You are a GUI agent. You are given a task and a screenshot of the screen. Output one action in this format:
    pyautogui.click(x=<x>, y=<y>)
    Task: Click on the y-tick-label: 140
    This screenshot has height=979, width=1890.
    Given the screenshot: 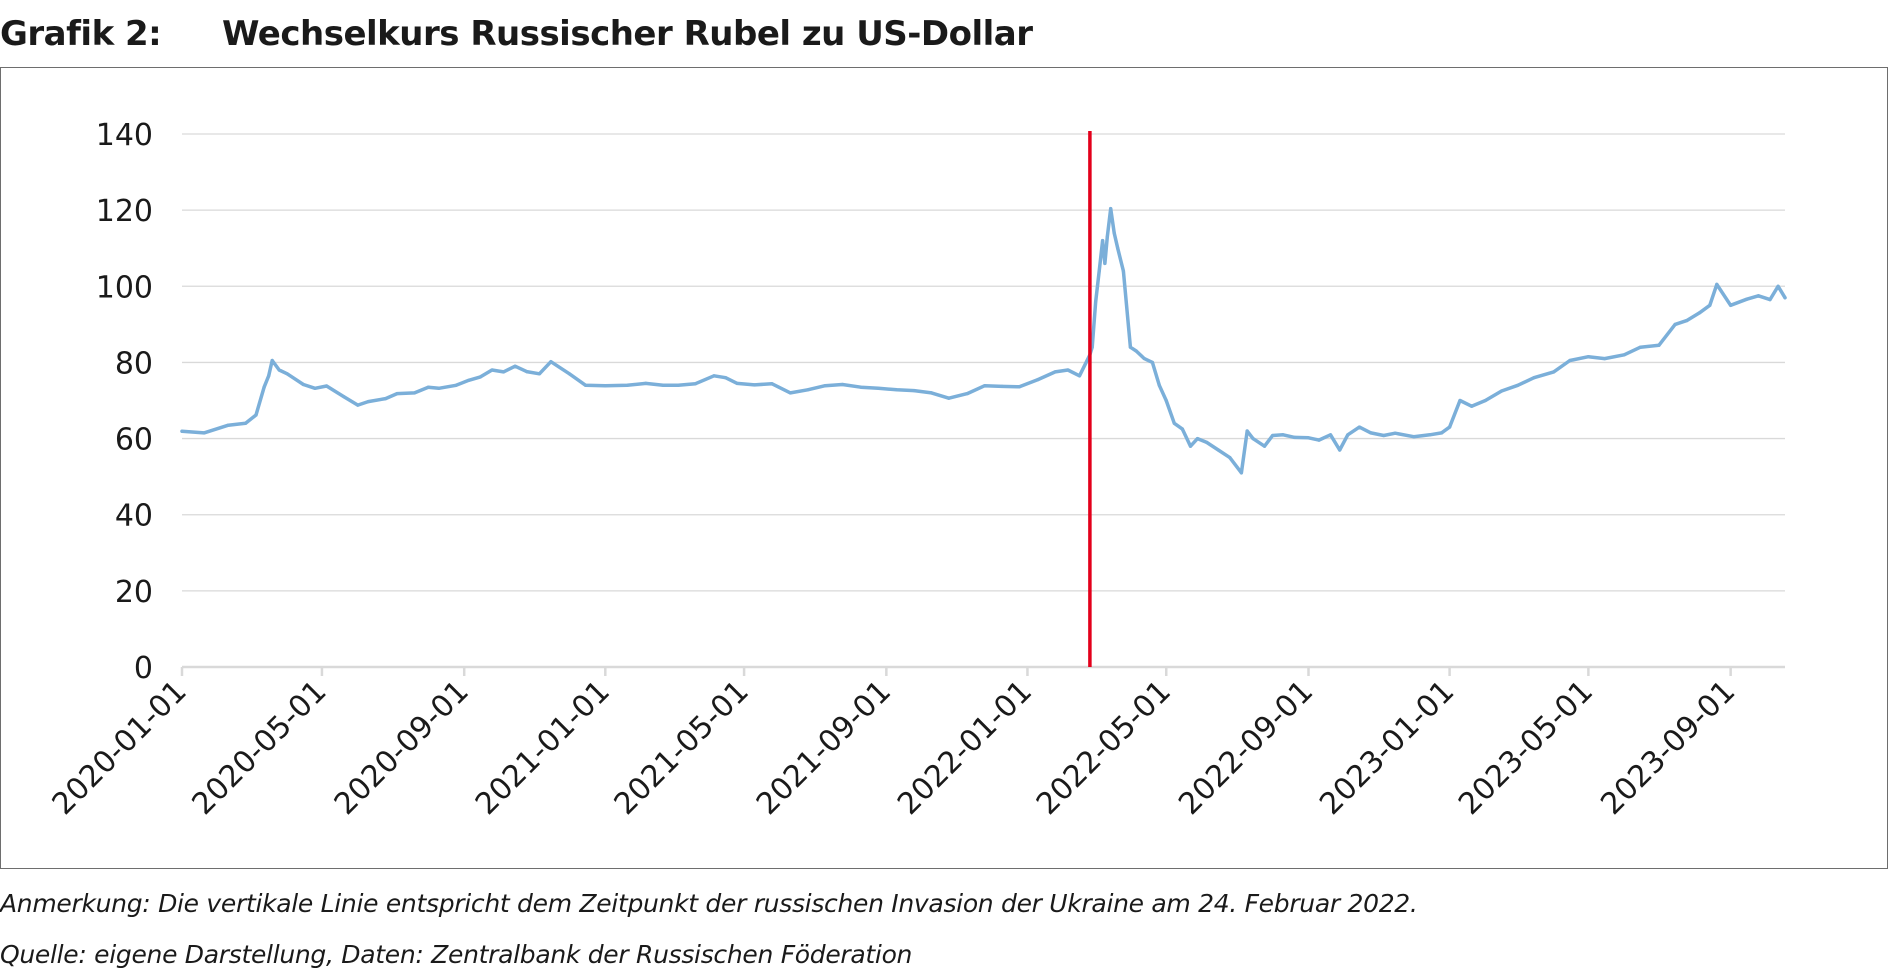 What is the action you would take?
    pyautogui.click(x=124, y=135)
    